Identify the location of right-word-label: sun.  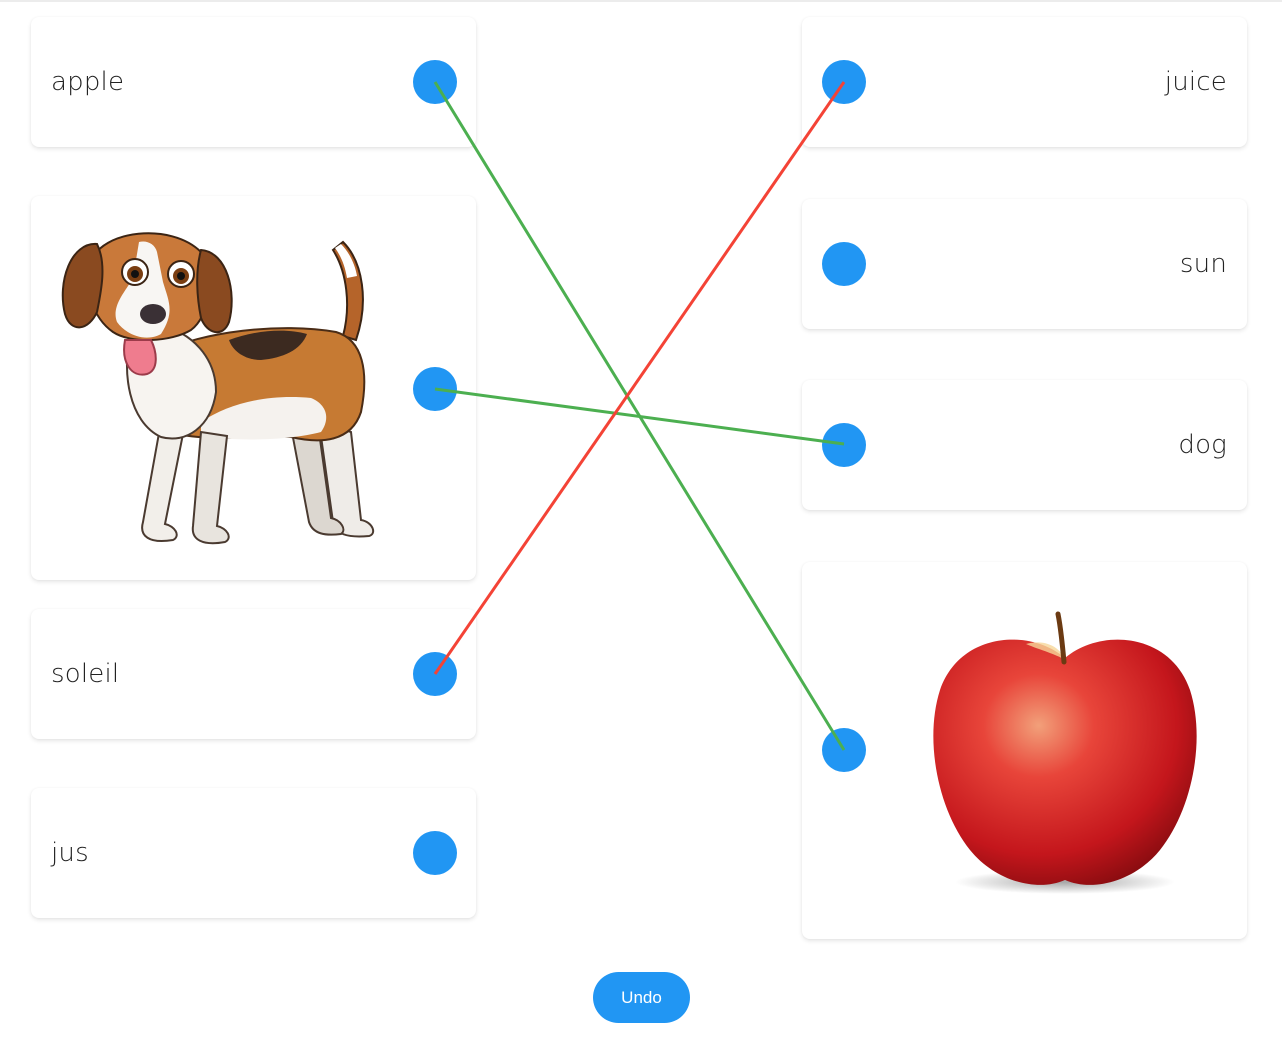
(1203, 264).